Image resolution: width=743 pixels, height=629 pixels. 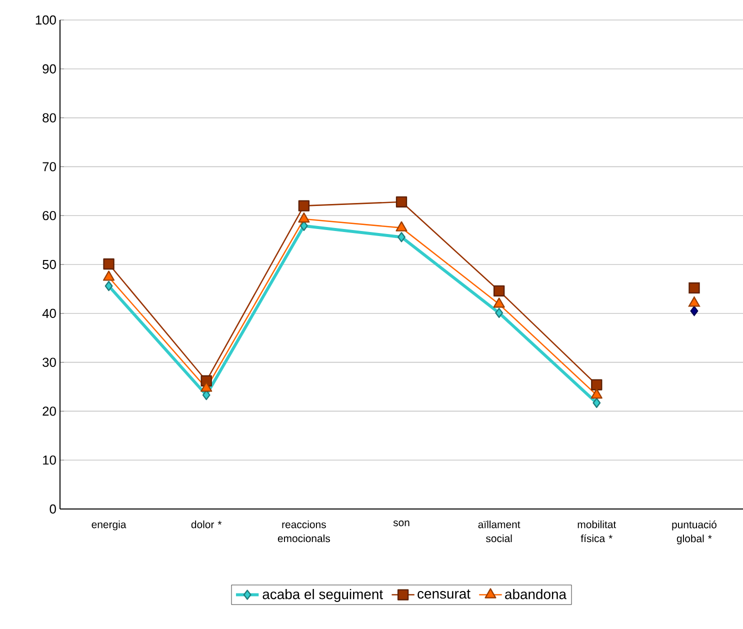 What do you see at coordinates (49, 215) in the screenshot?
I see `y-tick-label: 60` at bounding box center [49, 215].